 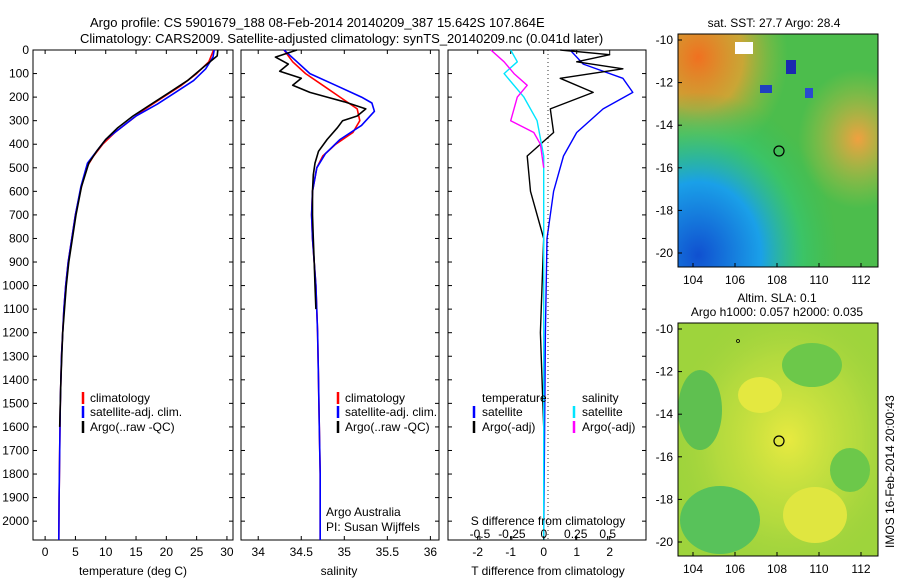 I want to click on depth-tick-label: 1500, so click(x=15, y=403).